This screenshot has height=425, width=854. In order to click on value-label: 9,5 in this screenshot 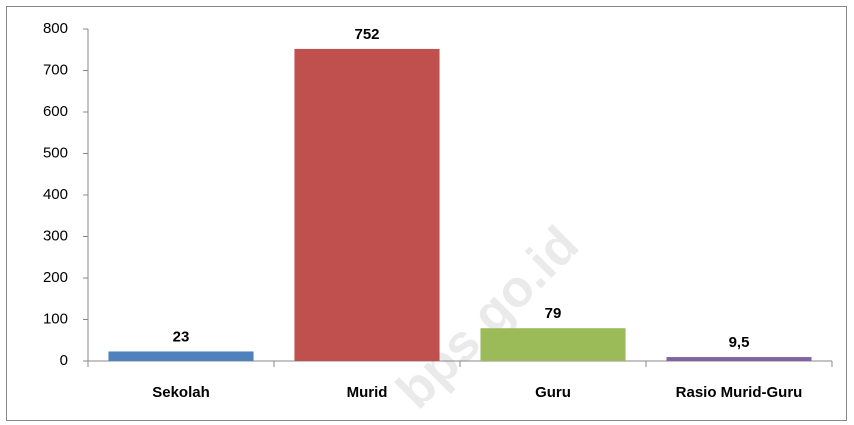, I will do `click(739, 342)`.